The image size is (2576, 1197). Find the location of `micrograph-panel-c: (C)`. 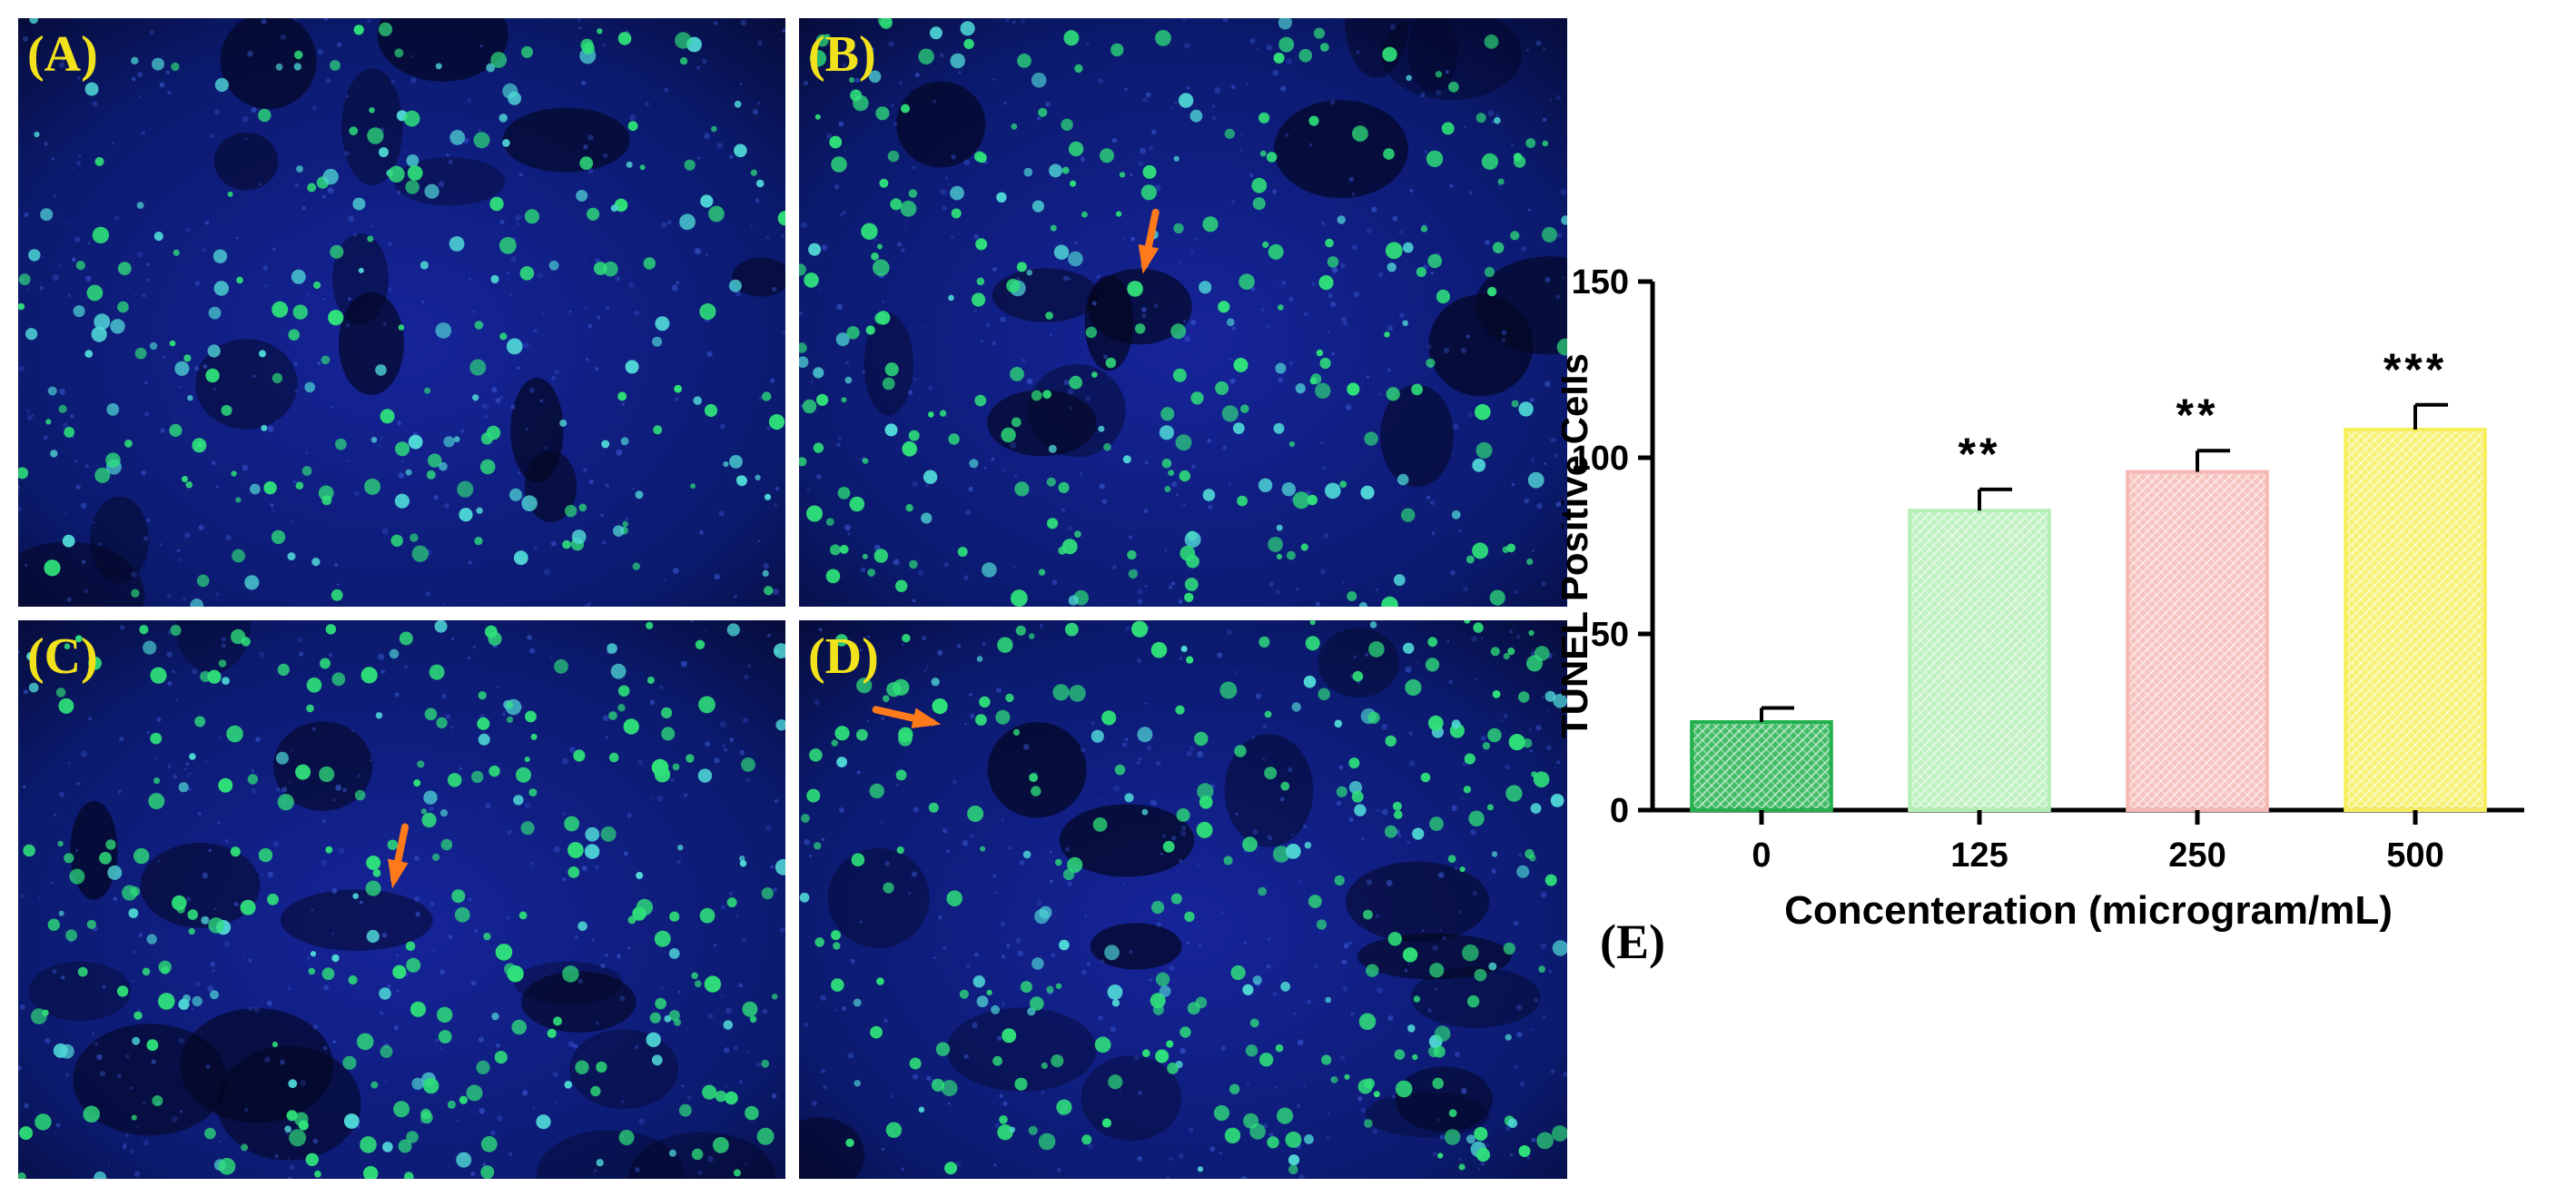

micrograph-panel-c: (C) is located at coordinates (401, 899).